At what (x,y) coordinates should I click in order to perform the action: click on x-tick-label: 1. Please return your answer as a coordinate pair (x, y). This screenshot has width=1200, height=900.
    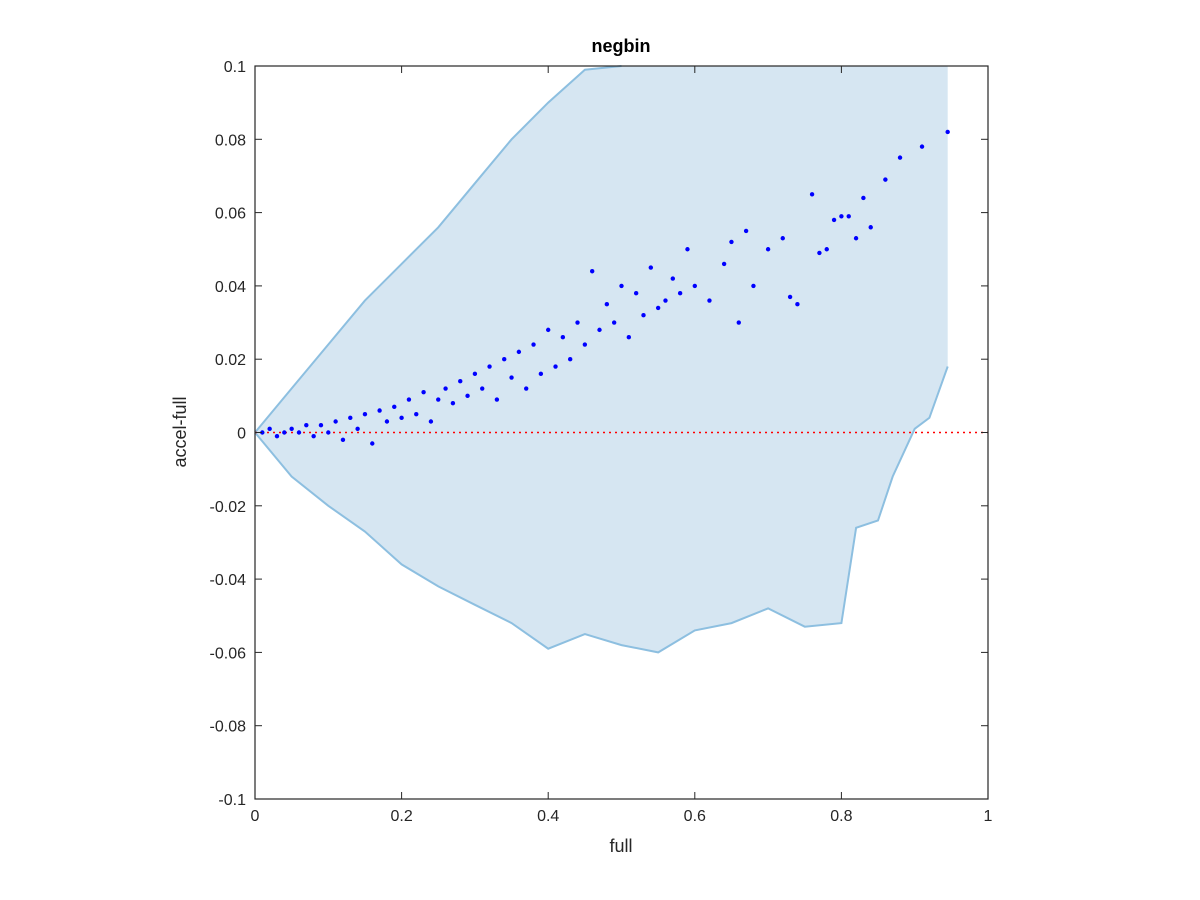
    Looking at the image, I should click on (988, 816).